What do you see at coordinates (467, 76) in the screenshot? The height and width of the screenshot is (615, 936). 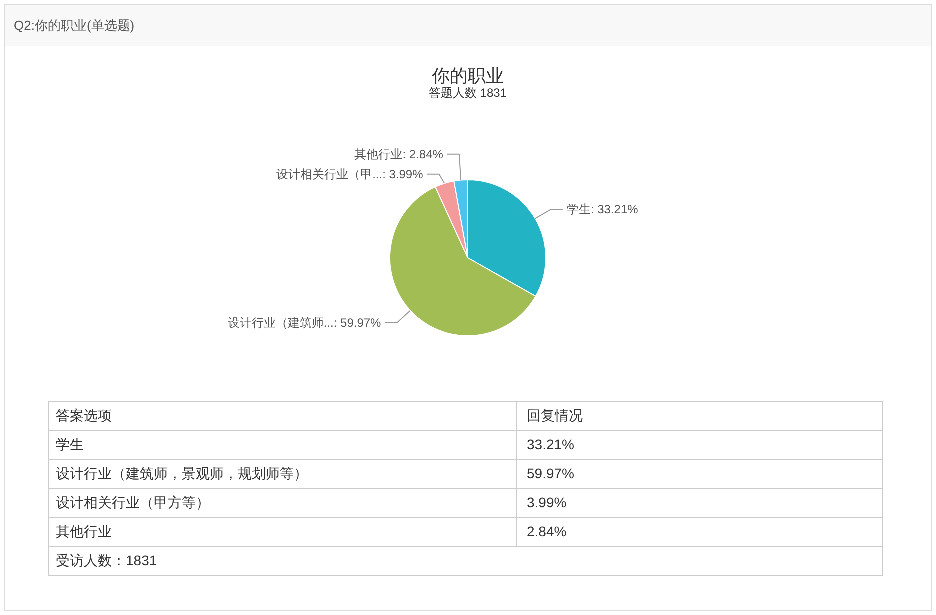 I see `chart-title: 你的职业` at bounding box center [467, 76].